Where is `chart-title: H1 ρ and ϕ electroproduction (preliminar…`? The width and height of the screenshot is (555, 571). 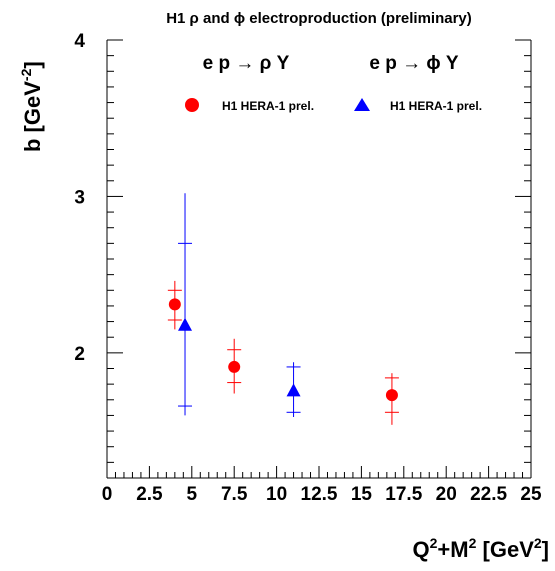
chart-title: H1 ρ and ϕ electroproduction (preliminar… is located at coordinates (319, 18).